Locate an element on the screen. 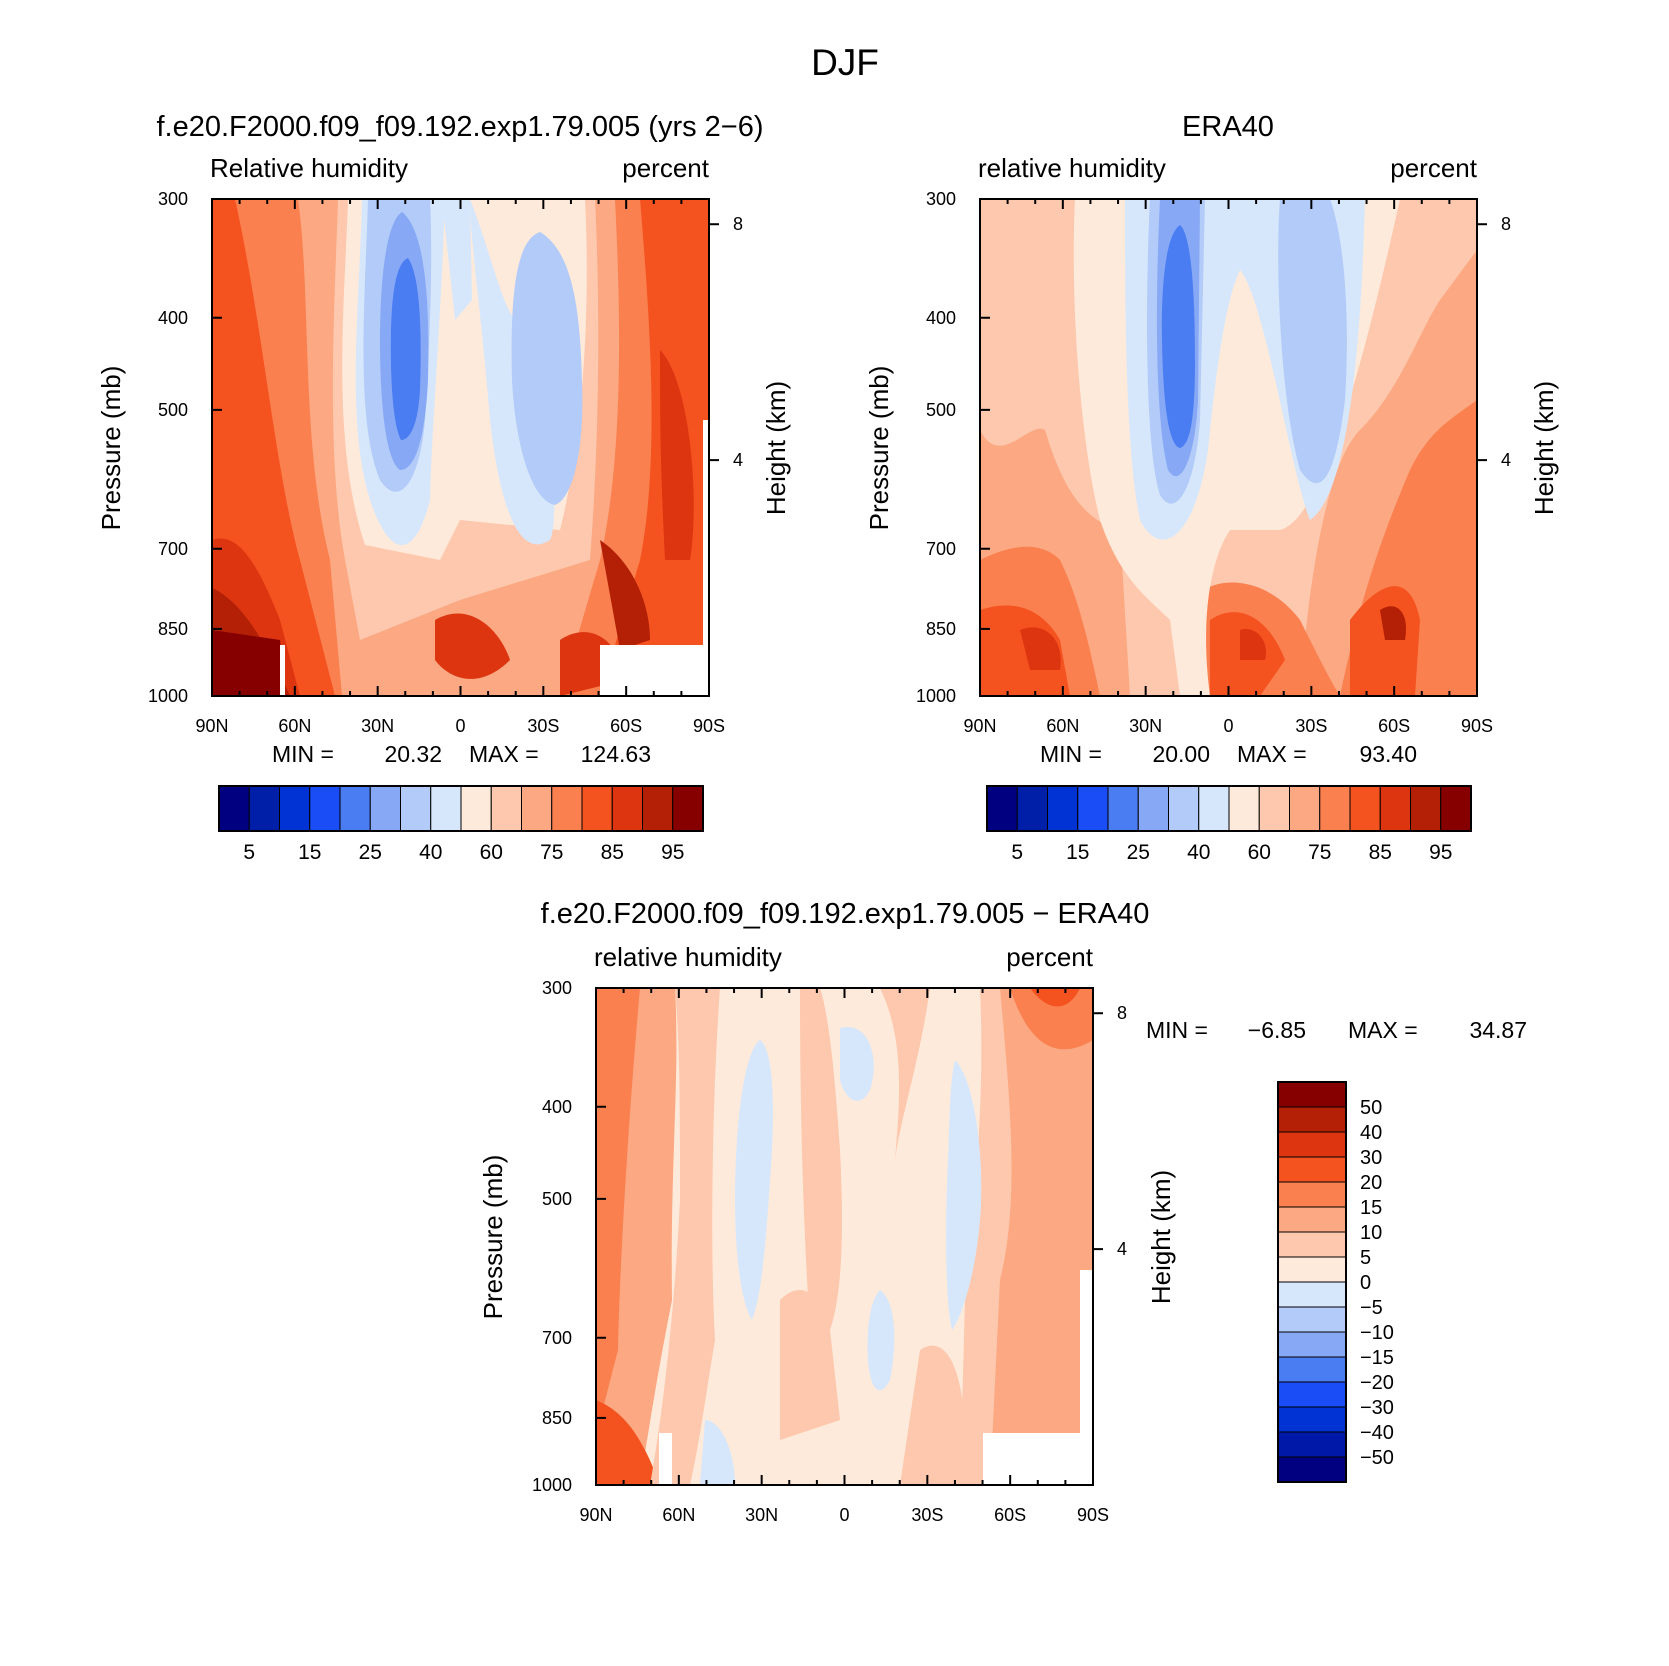 The height and width of the screenshot is (1666, 1669). colorbar-label: −20 is located at coordinates (1377, 1383).